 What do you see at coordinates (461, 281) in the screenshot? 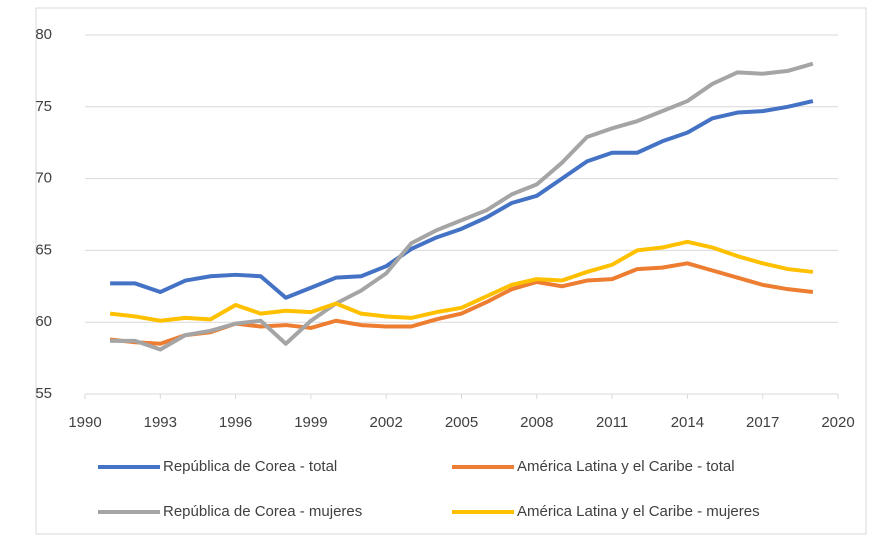
I see `series-line` at bounding box center [461, 281].